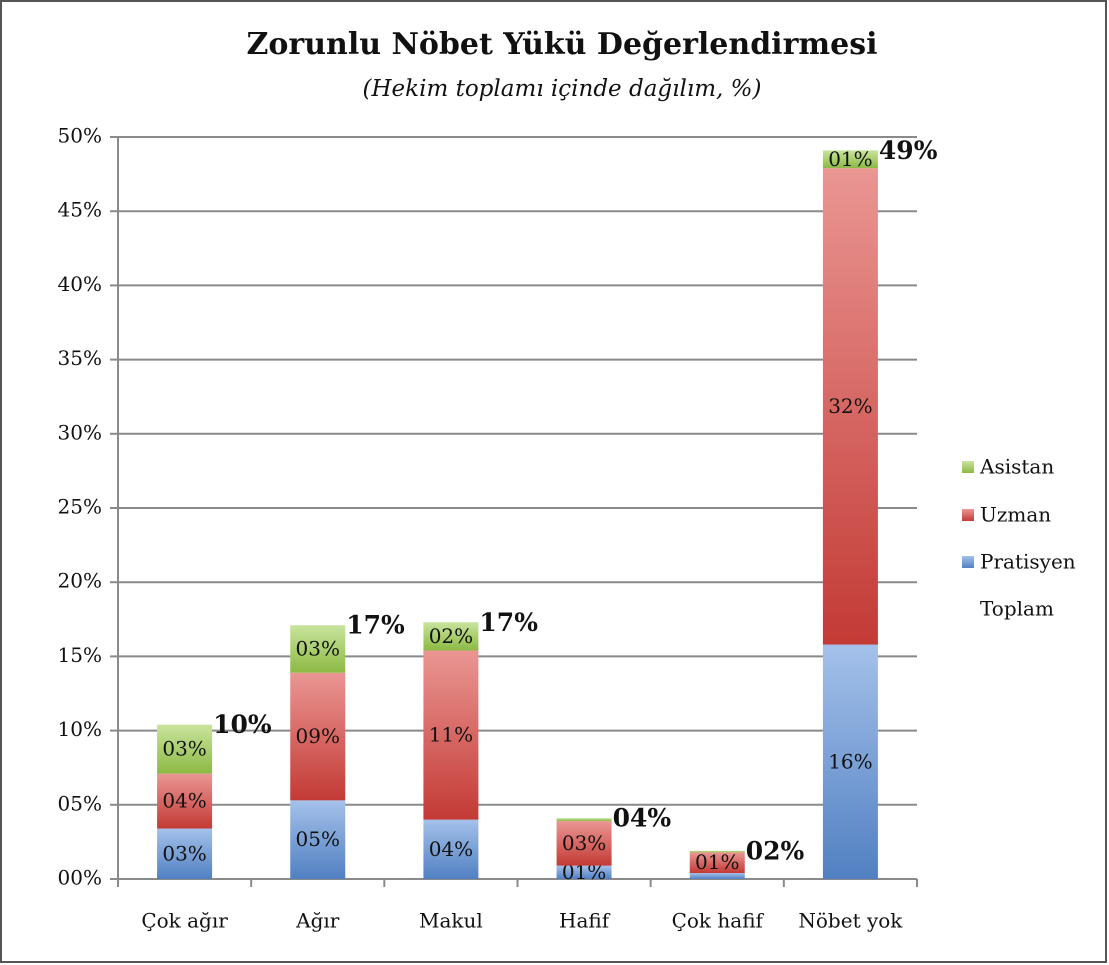 This screenshot has width=1109, height=965. What do you see at coordinates (184, 921) in the screenshot?
I see `x-tick-label: Çok ağır` at bounding box center [184, 921].